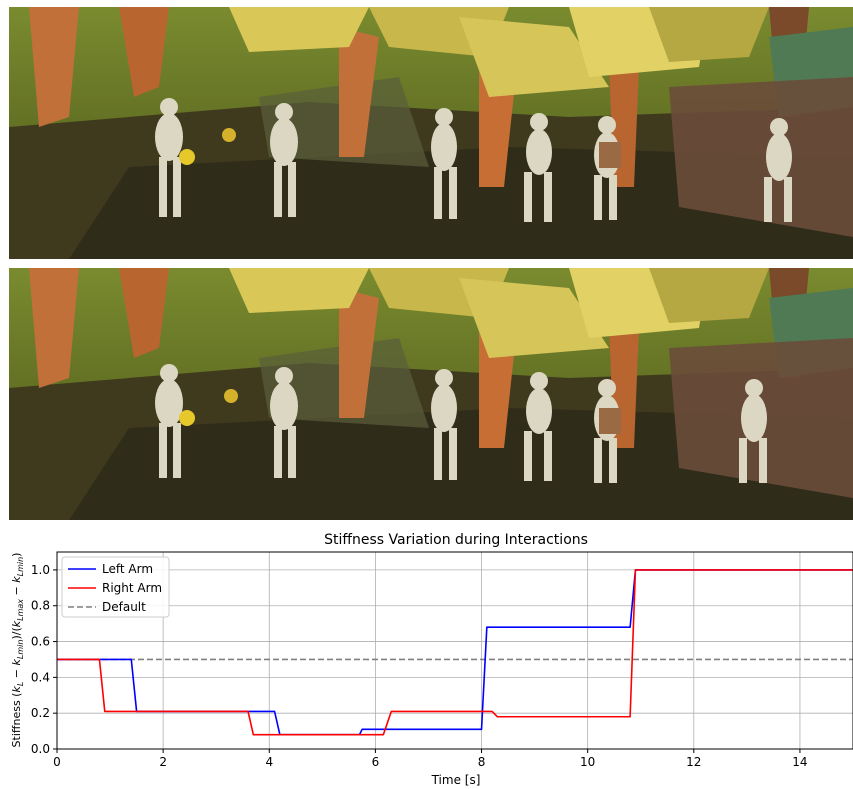  What do you see at coordinates (40, 713) in the screenshot?
I see `y-tick-label: 0.2` at bounding box center [40, 713].